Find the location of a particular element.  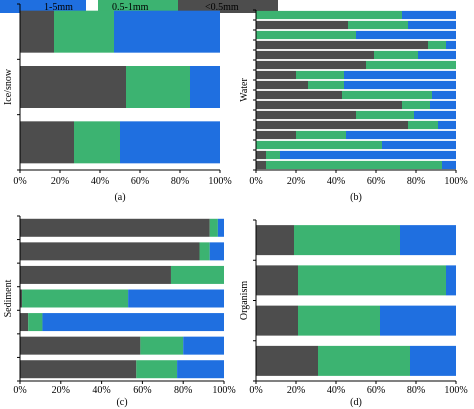

panel-label: (d) is located at coordinates (356, 402).